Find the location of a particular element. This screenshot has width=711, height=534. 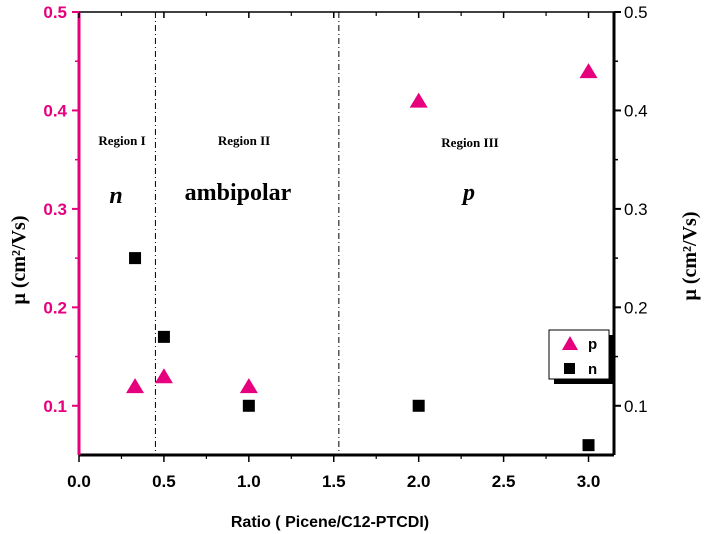

right-y-axis-label: μ (cm²/Vs) is located at coordinates (690, 256).